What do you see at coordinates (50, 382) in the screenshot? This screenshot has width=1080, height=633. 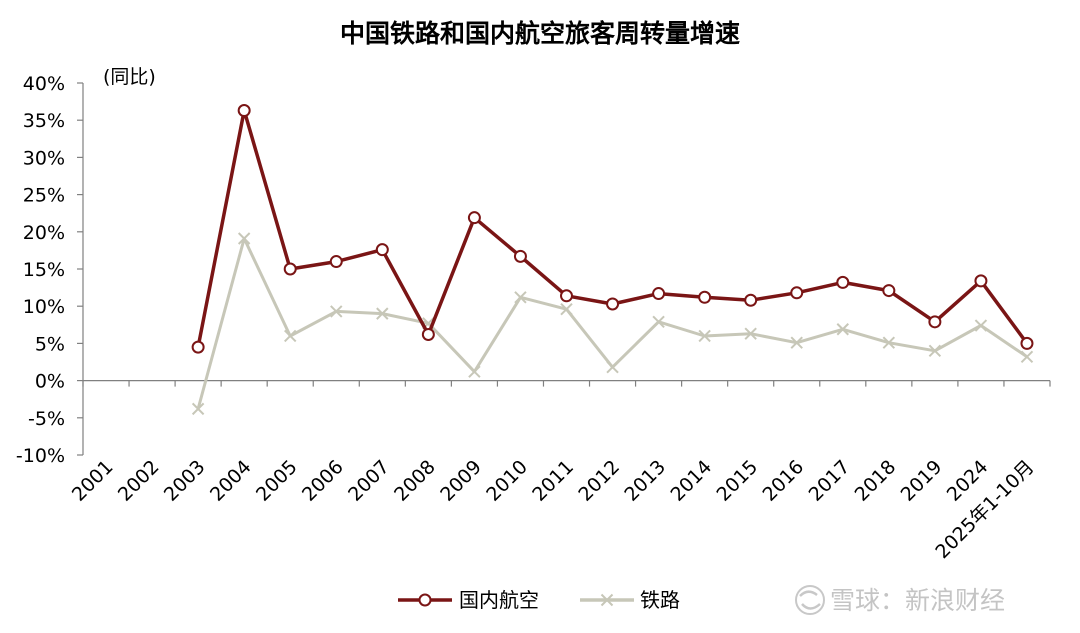 I see `y-tick-label: 0%` at bounding box center [50, 382].